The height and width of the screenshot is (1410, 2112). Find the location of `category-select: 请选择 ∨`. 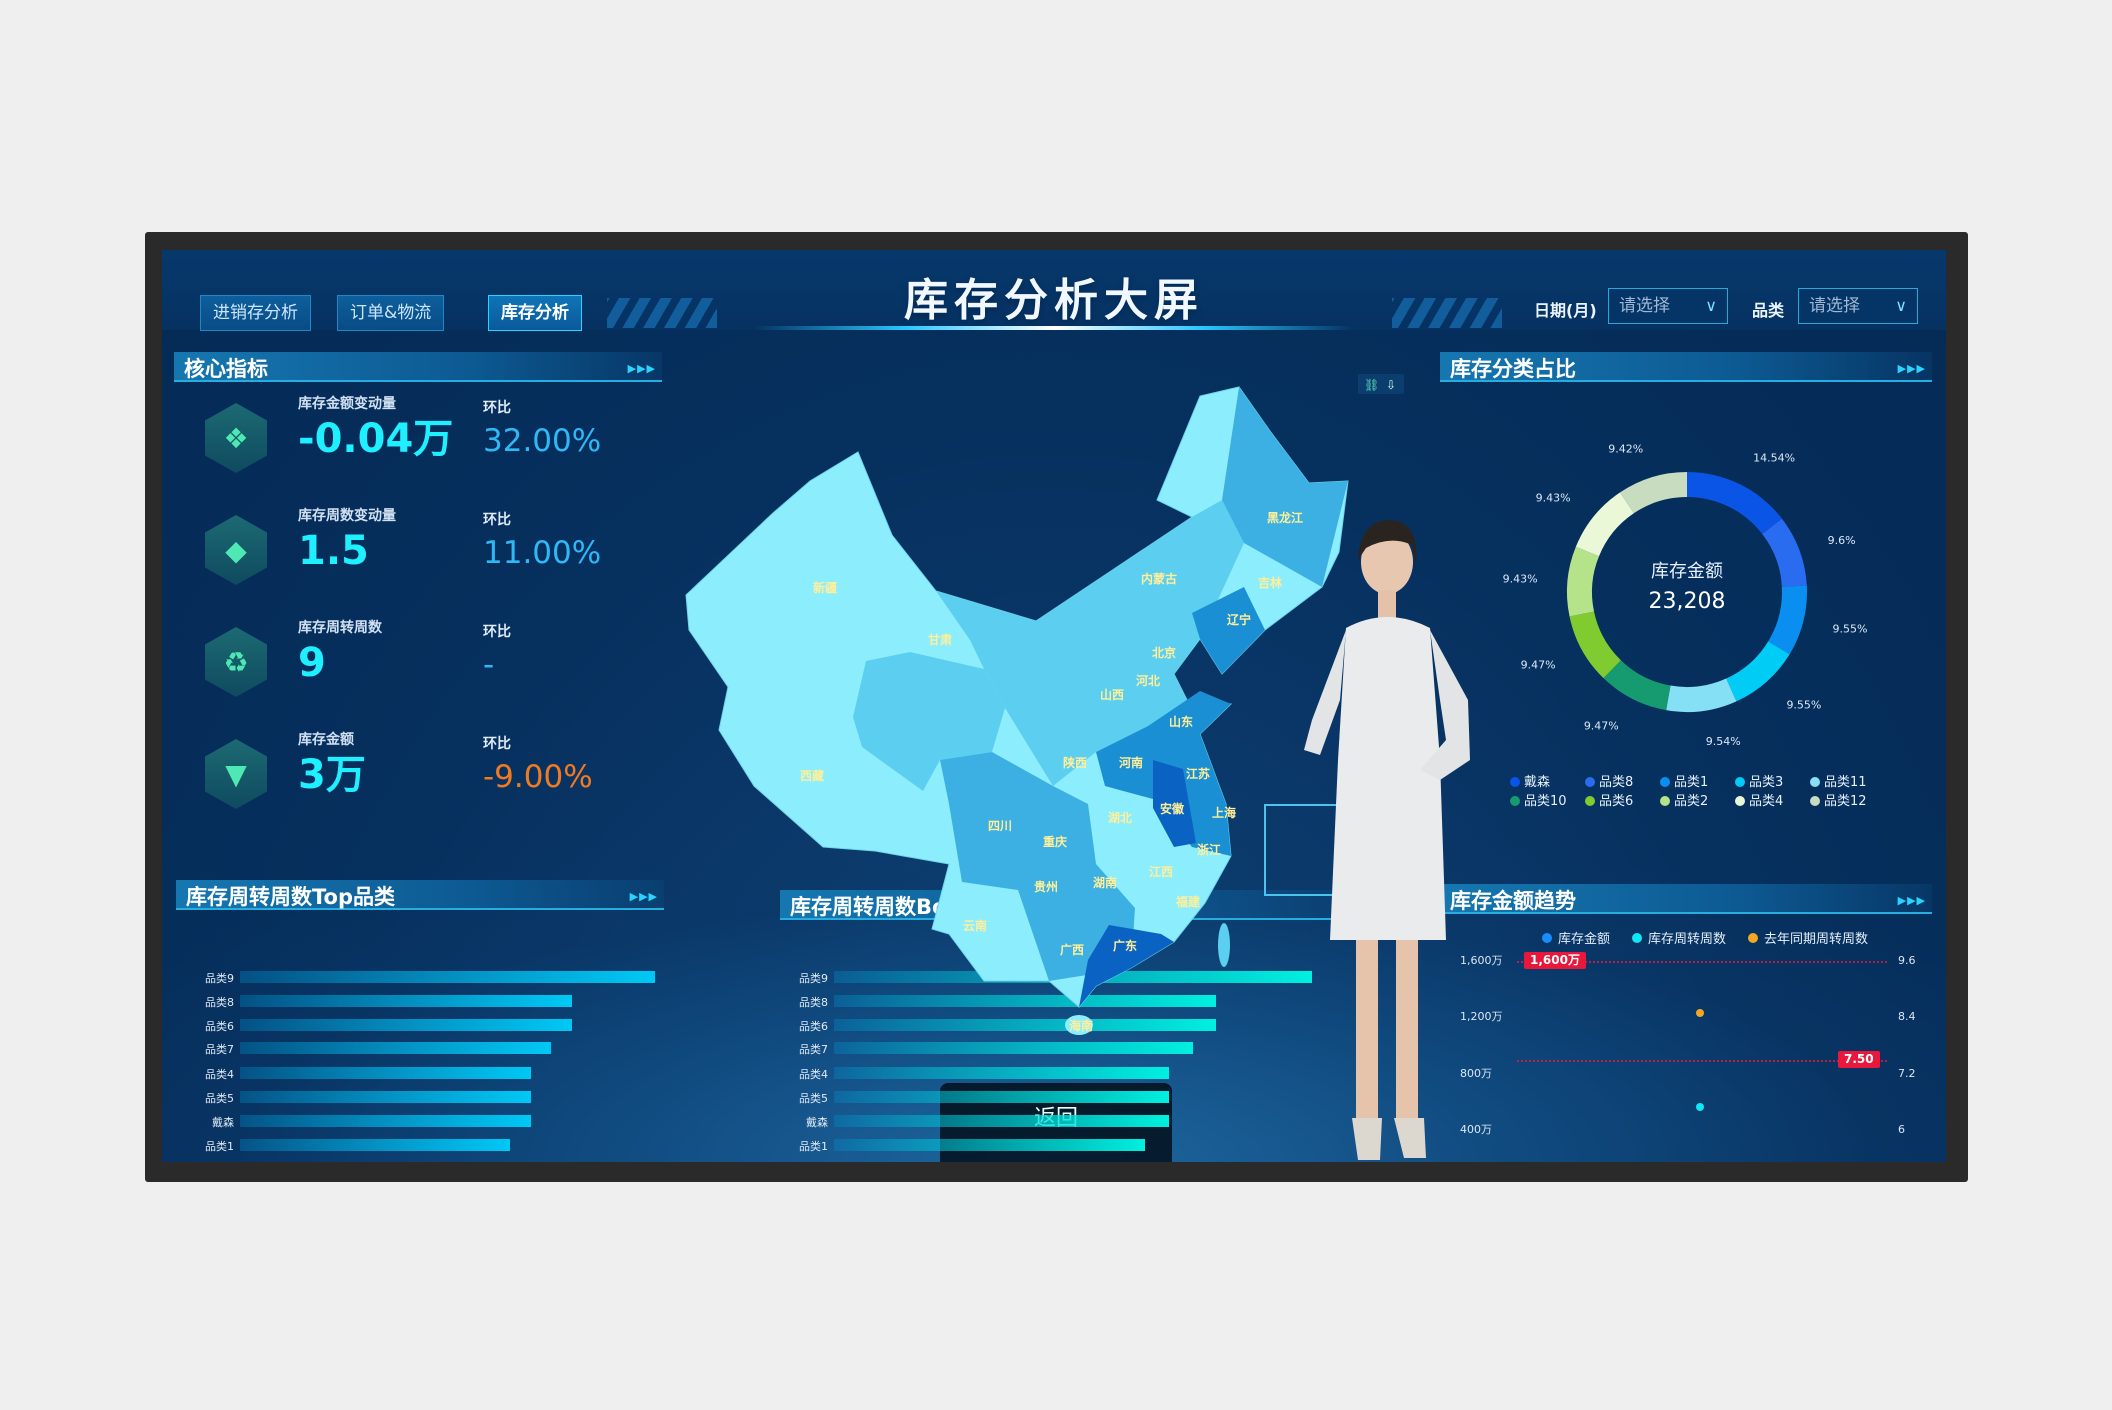

category-select: 请选择 ∨ is located at coordinates (1858, 306).